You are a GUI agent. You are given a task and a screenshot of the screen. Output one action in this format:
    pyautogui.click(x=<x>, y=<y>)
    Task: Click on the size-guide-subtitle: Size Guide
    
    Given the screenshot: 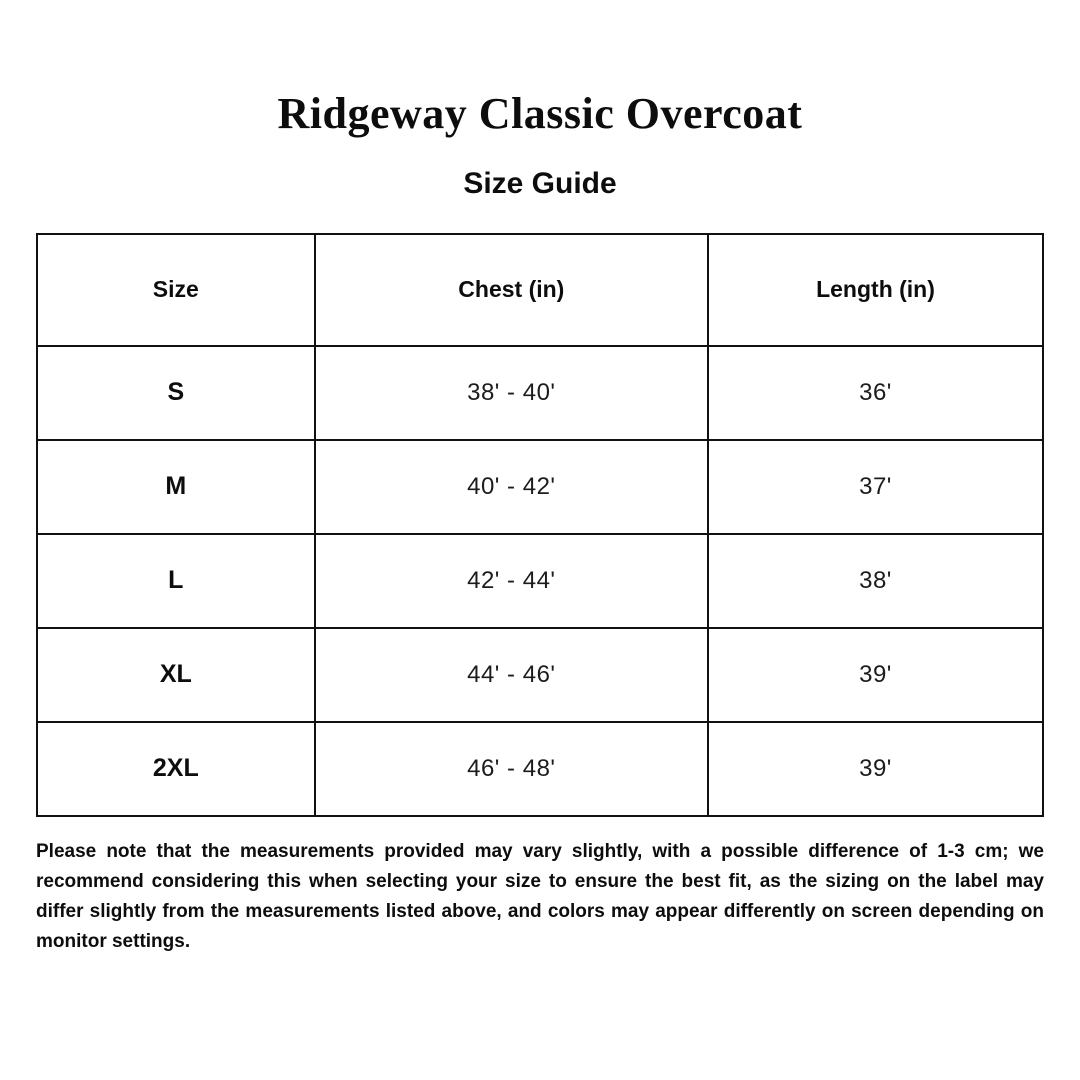 What is the action you would take?
    pyautogui.click(x=540, y=183)
    